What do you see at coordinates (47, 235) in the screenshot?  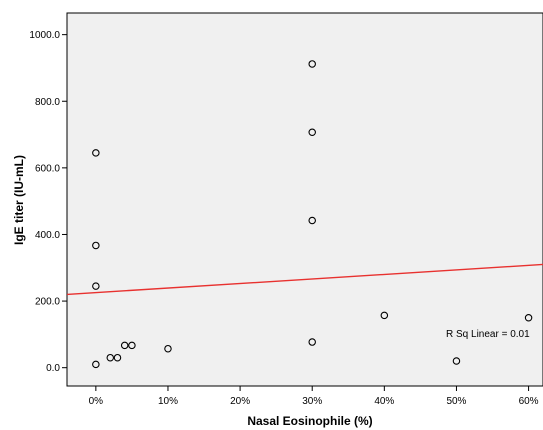 I see `y-tick-label: 400.0` at bounding box center [47, 235].